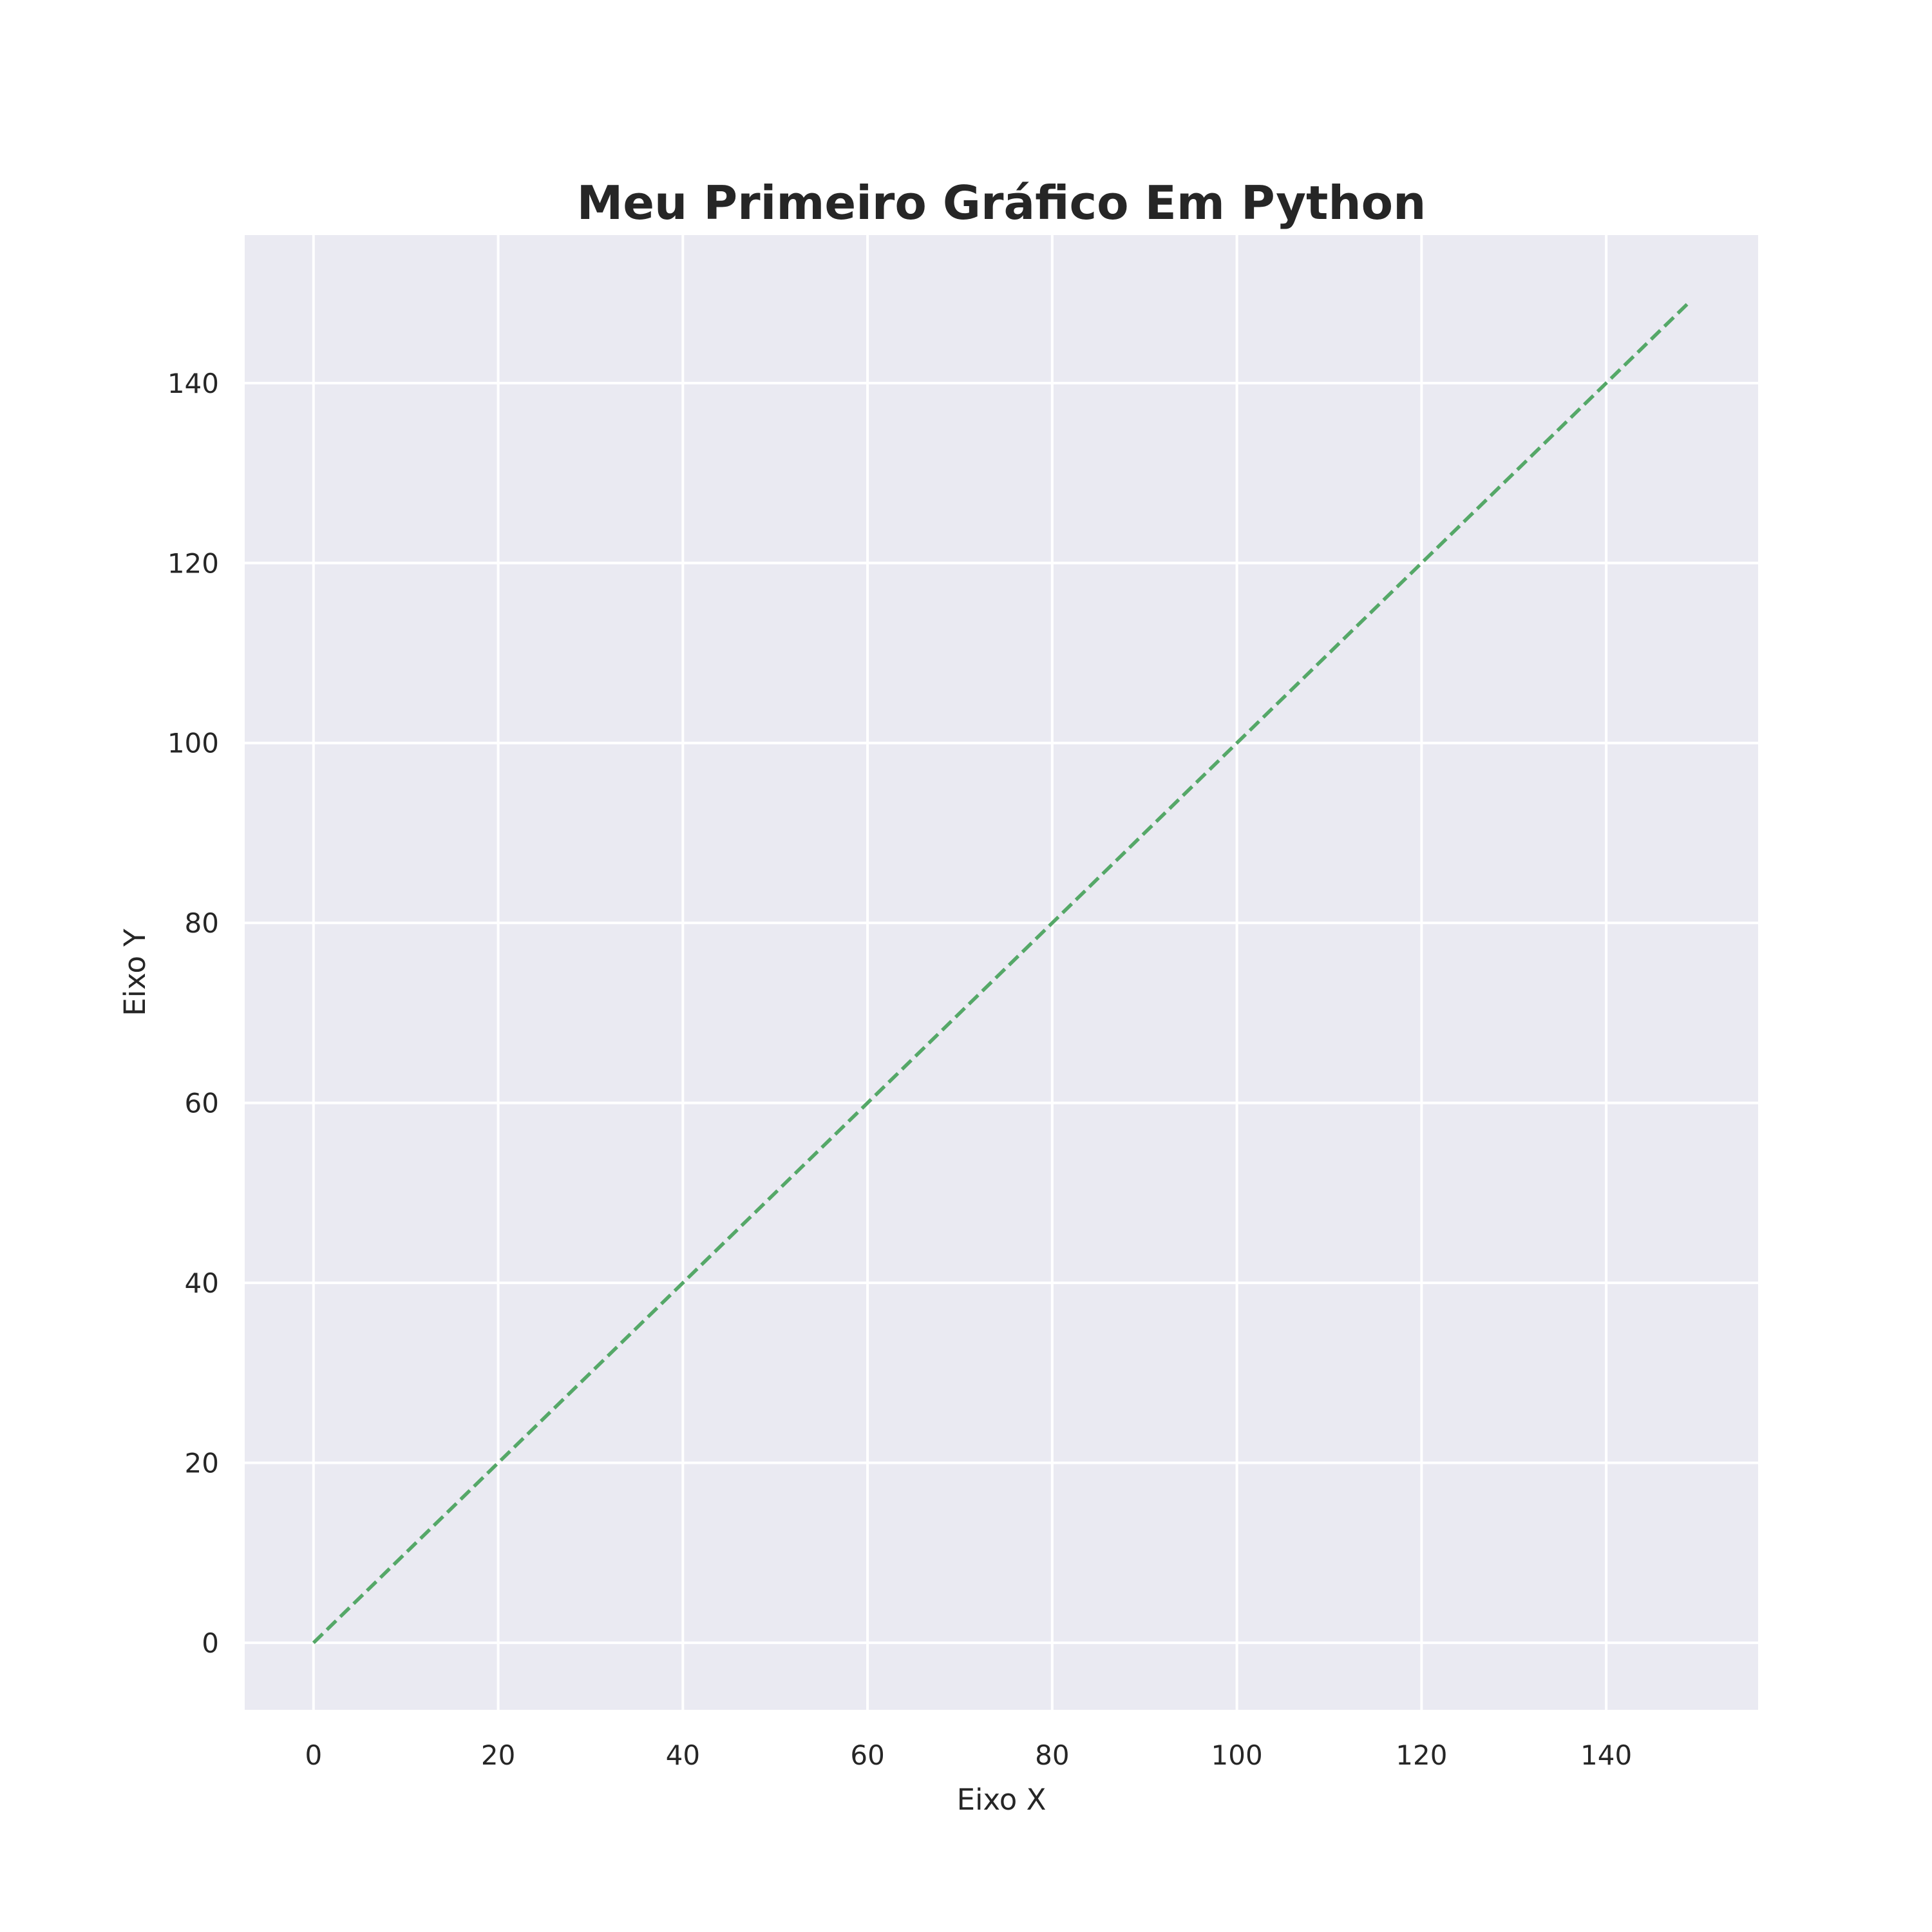 The height and width of the screenshot is (1932, 1932). Describe the element at coordinates (193, 383) in the screenshot. I see `y-tick-label: 140` at that location.